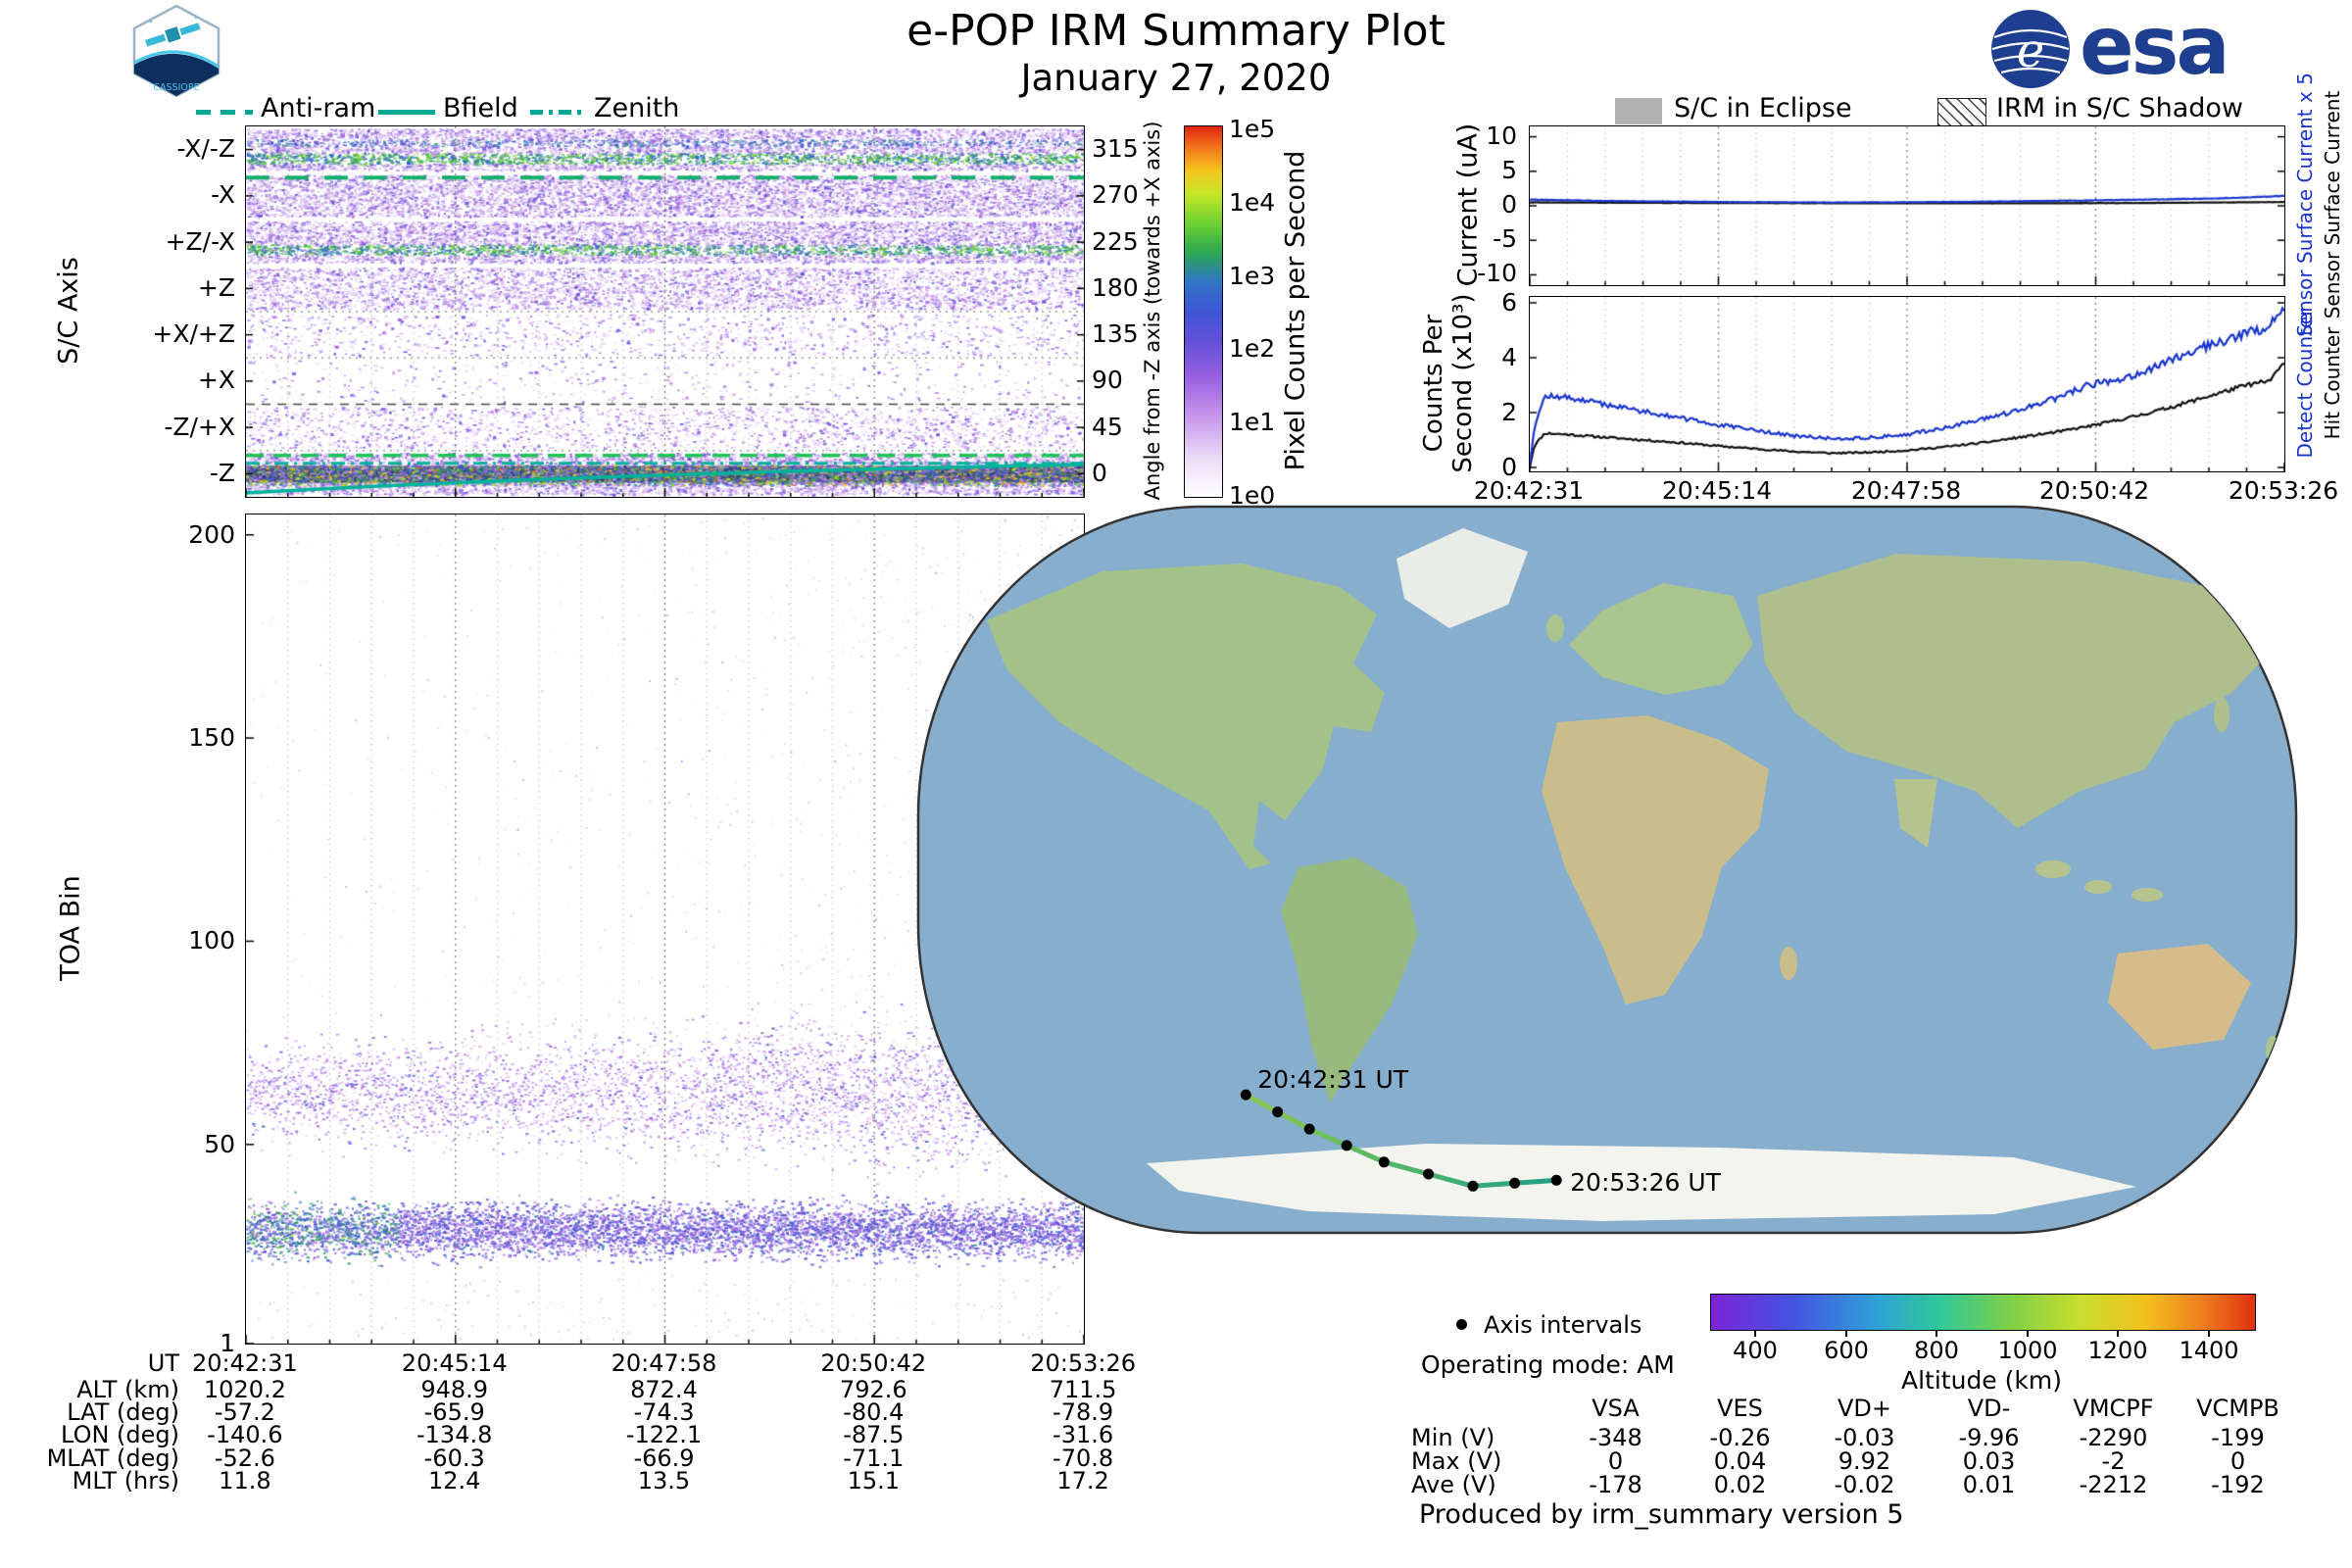 The width and height of the screenshot is (2352, 1568). I want to click on axis-tick-label: -Z, so click(222, 473).